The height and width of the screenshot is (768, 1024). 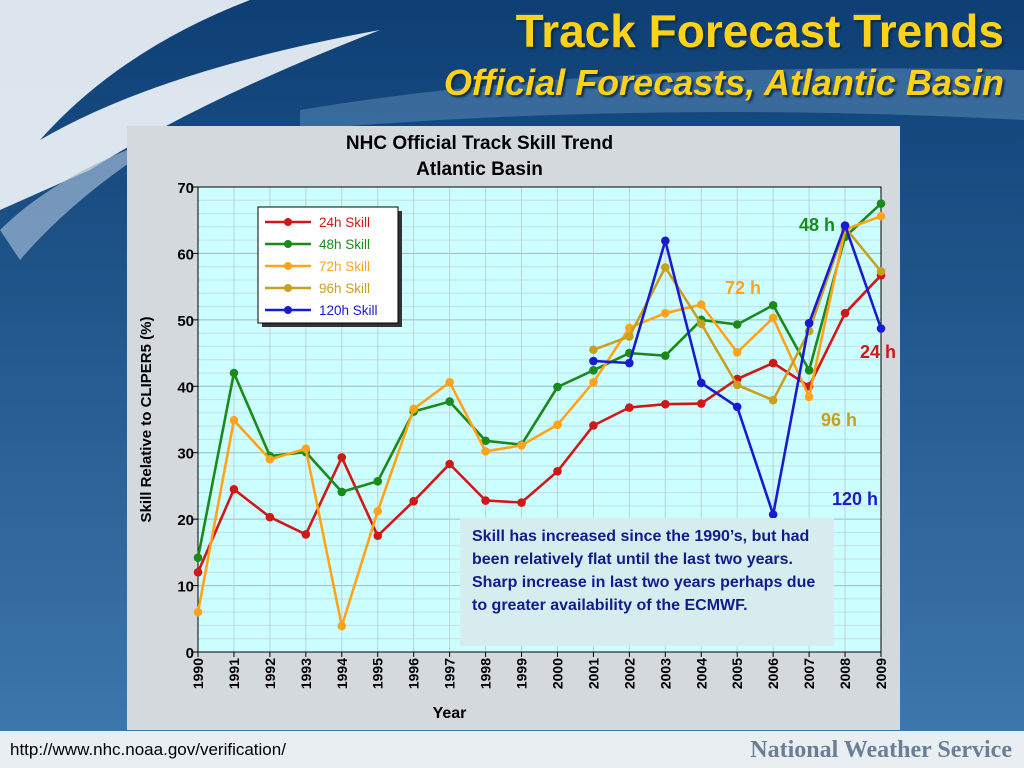 I want to click on swoosh-shape, so click(x=190, y=105).